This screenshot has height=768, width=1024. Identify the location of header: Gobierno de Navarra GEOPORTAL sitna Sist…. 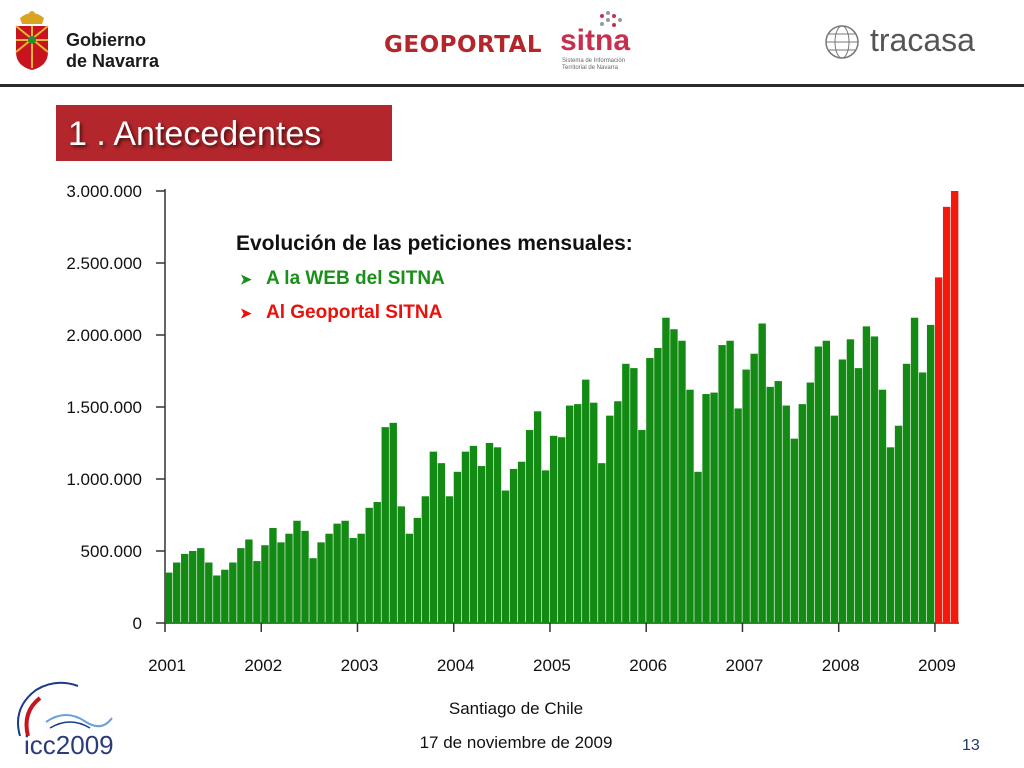
(512, 44).